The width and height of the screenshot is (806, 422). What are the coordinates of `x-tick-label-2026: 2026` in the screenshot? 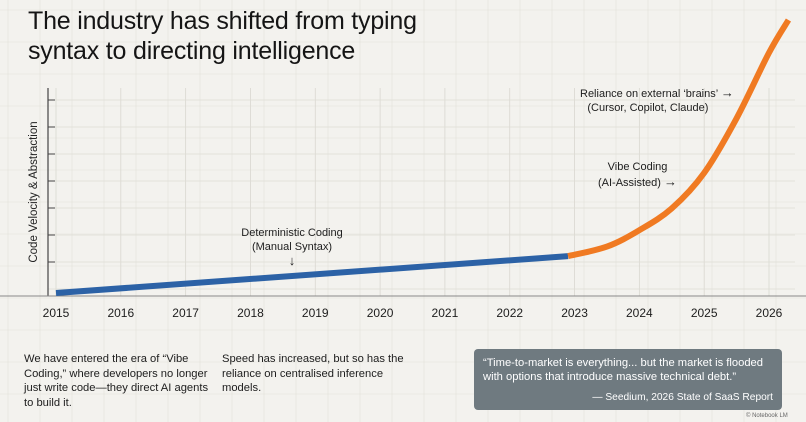 It's located at (769, 313).